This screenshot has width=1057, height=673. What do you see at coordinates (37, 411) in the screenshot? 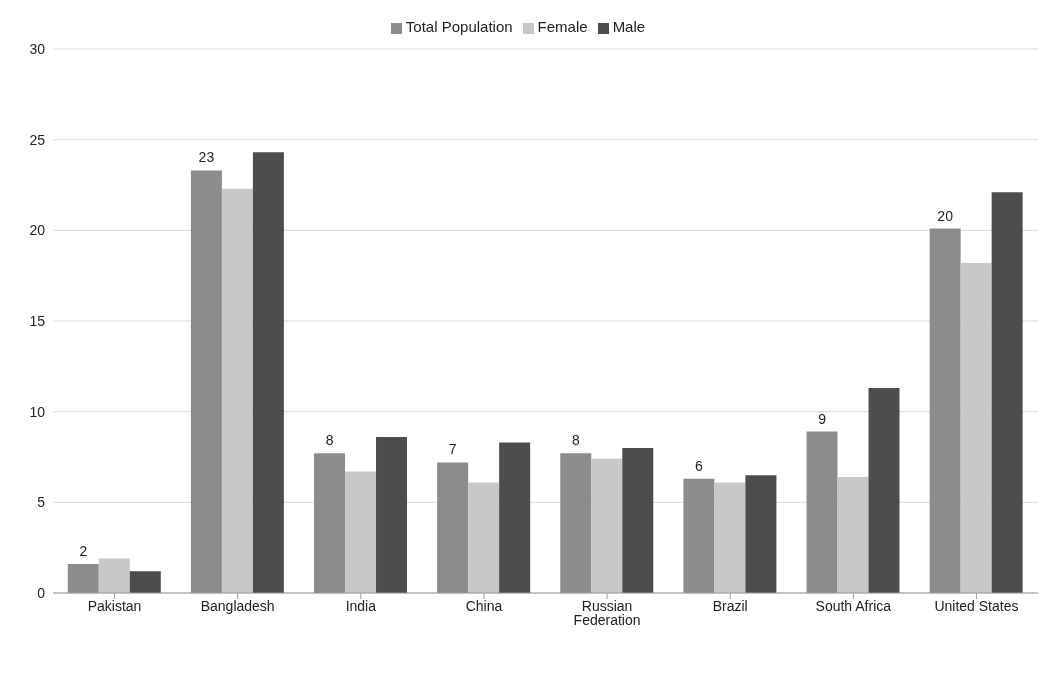
I see `y-tick-label: 10` at bounding box center [37, 411].